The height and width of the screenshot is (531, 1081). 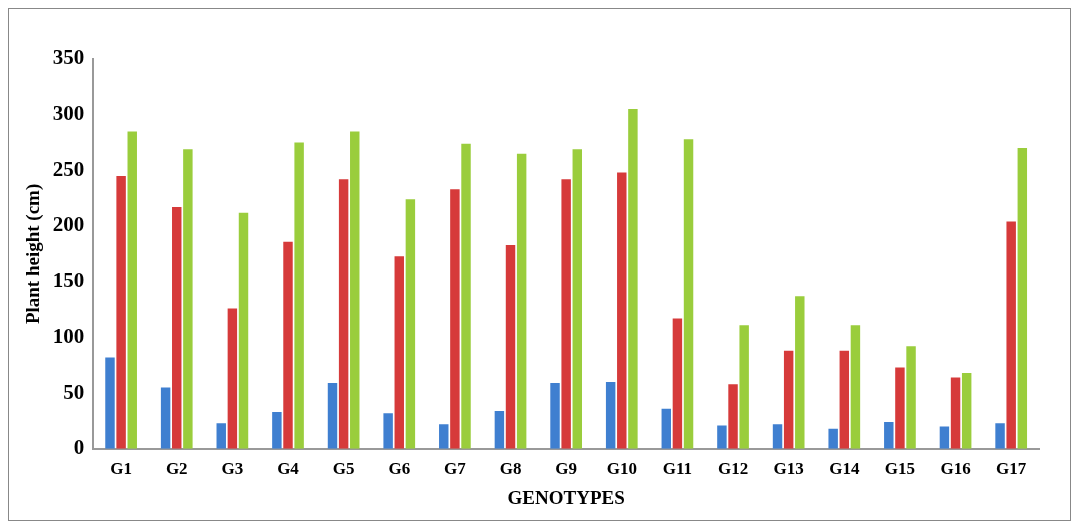 What do you see at coordinates (74, 391) in the screenshot?
I see `y-tick-label: 50` at bounding box center [74, 391].